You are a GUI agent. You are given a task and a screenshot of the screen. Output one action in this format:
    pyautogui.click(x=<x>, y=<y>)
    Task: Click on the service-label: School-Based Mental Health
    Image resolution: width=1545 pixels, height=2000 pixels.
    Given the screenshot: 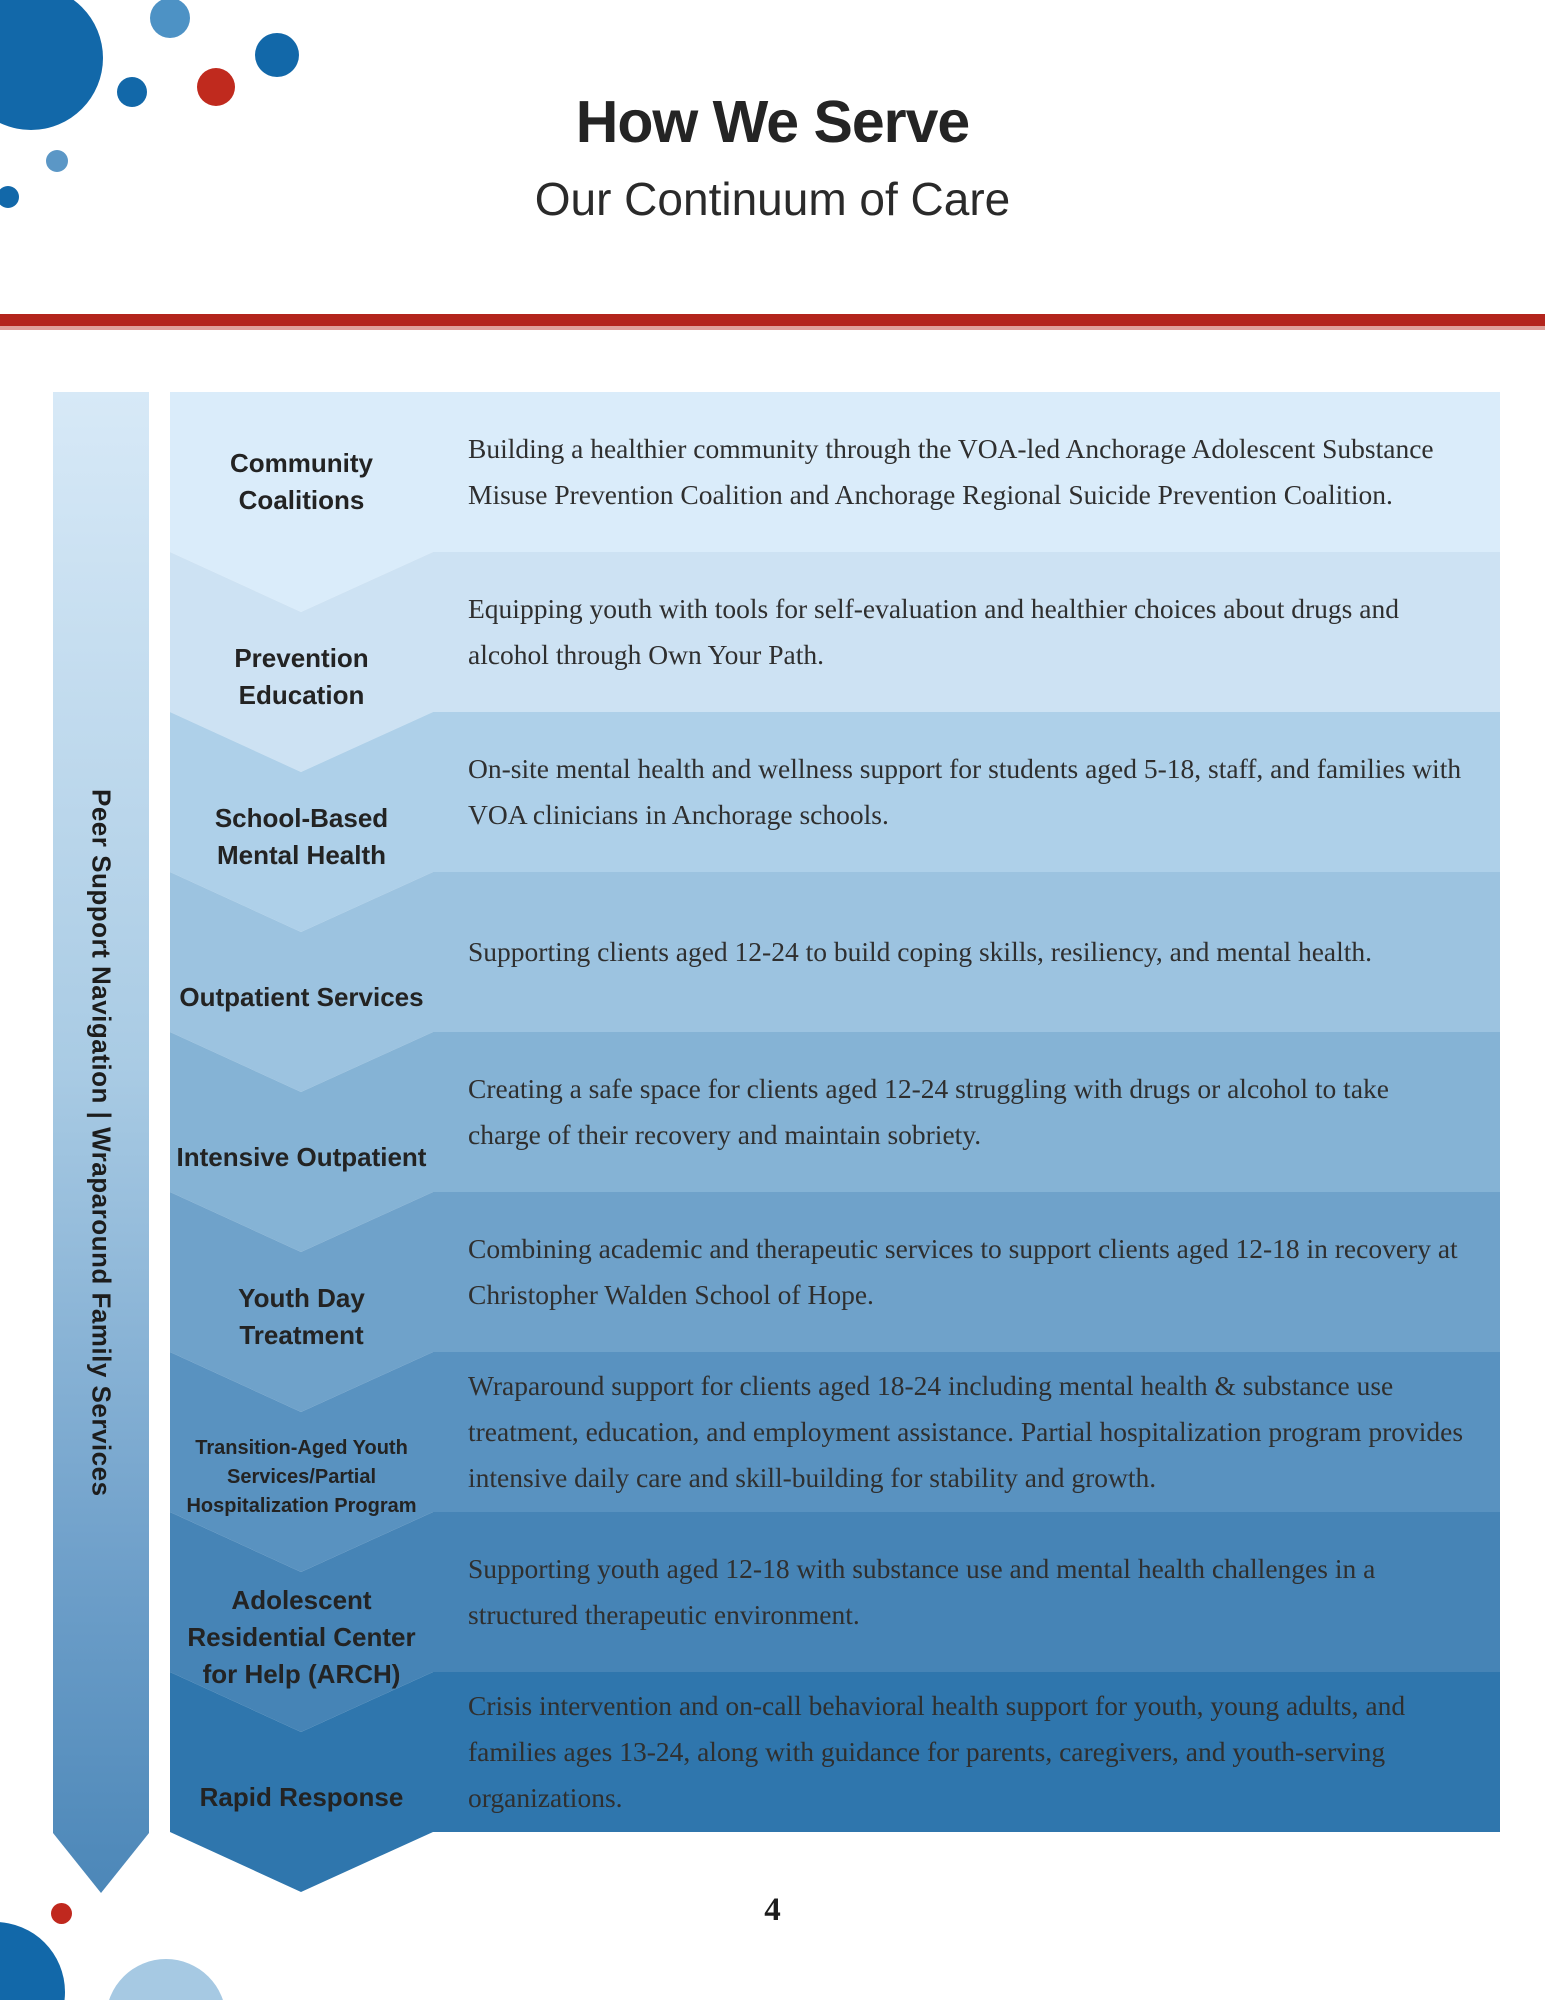 What is the action you would take?
    pyautogui.click(x=301, y=836)
    